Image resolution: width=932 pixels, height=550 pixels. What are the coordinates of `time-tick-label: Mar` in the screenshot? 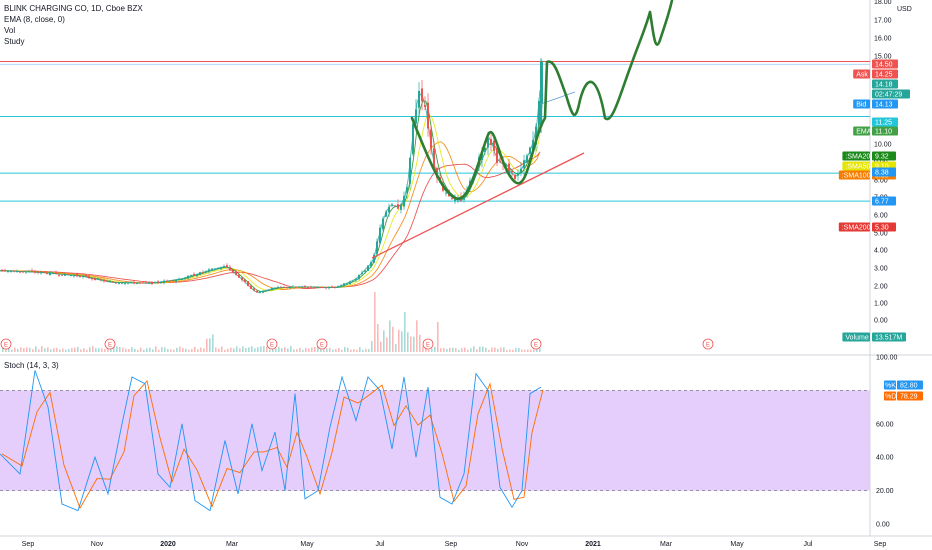 It's located at (232, 544).